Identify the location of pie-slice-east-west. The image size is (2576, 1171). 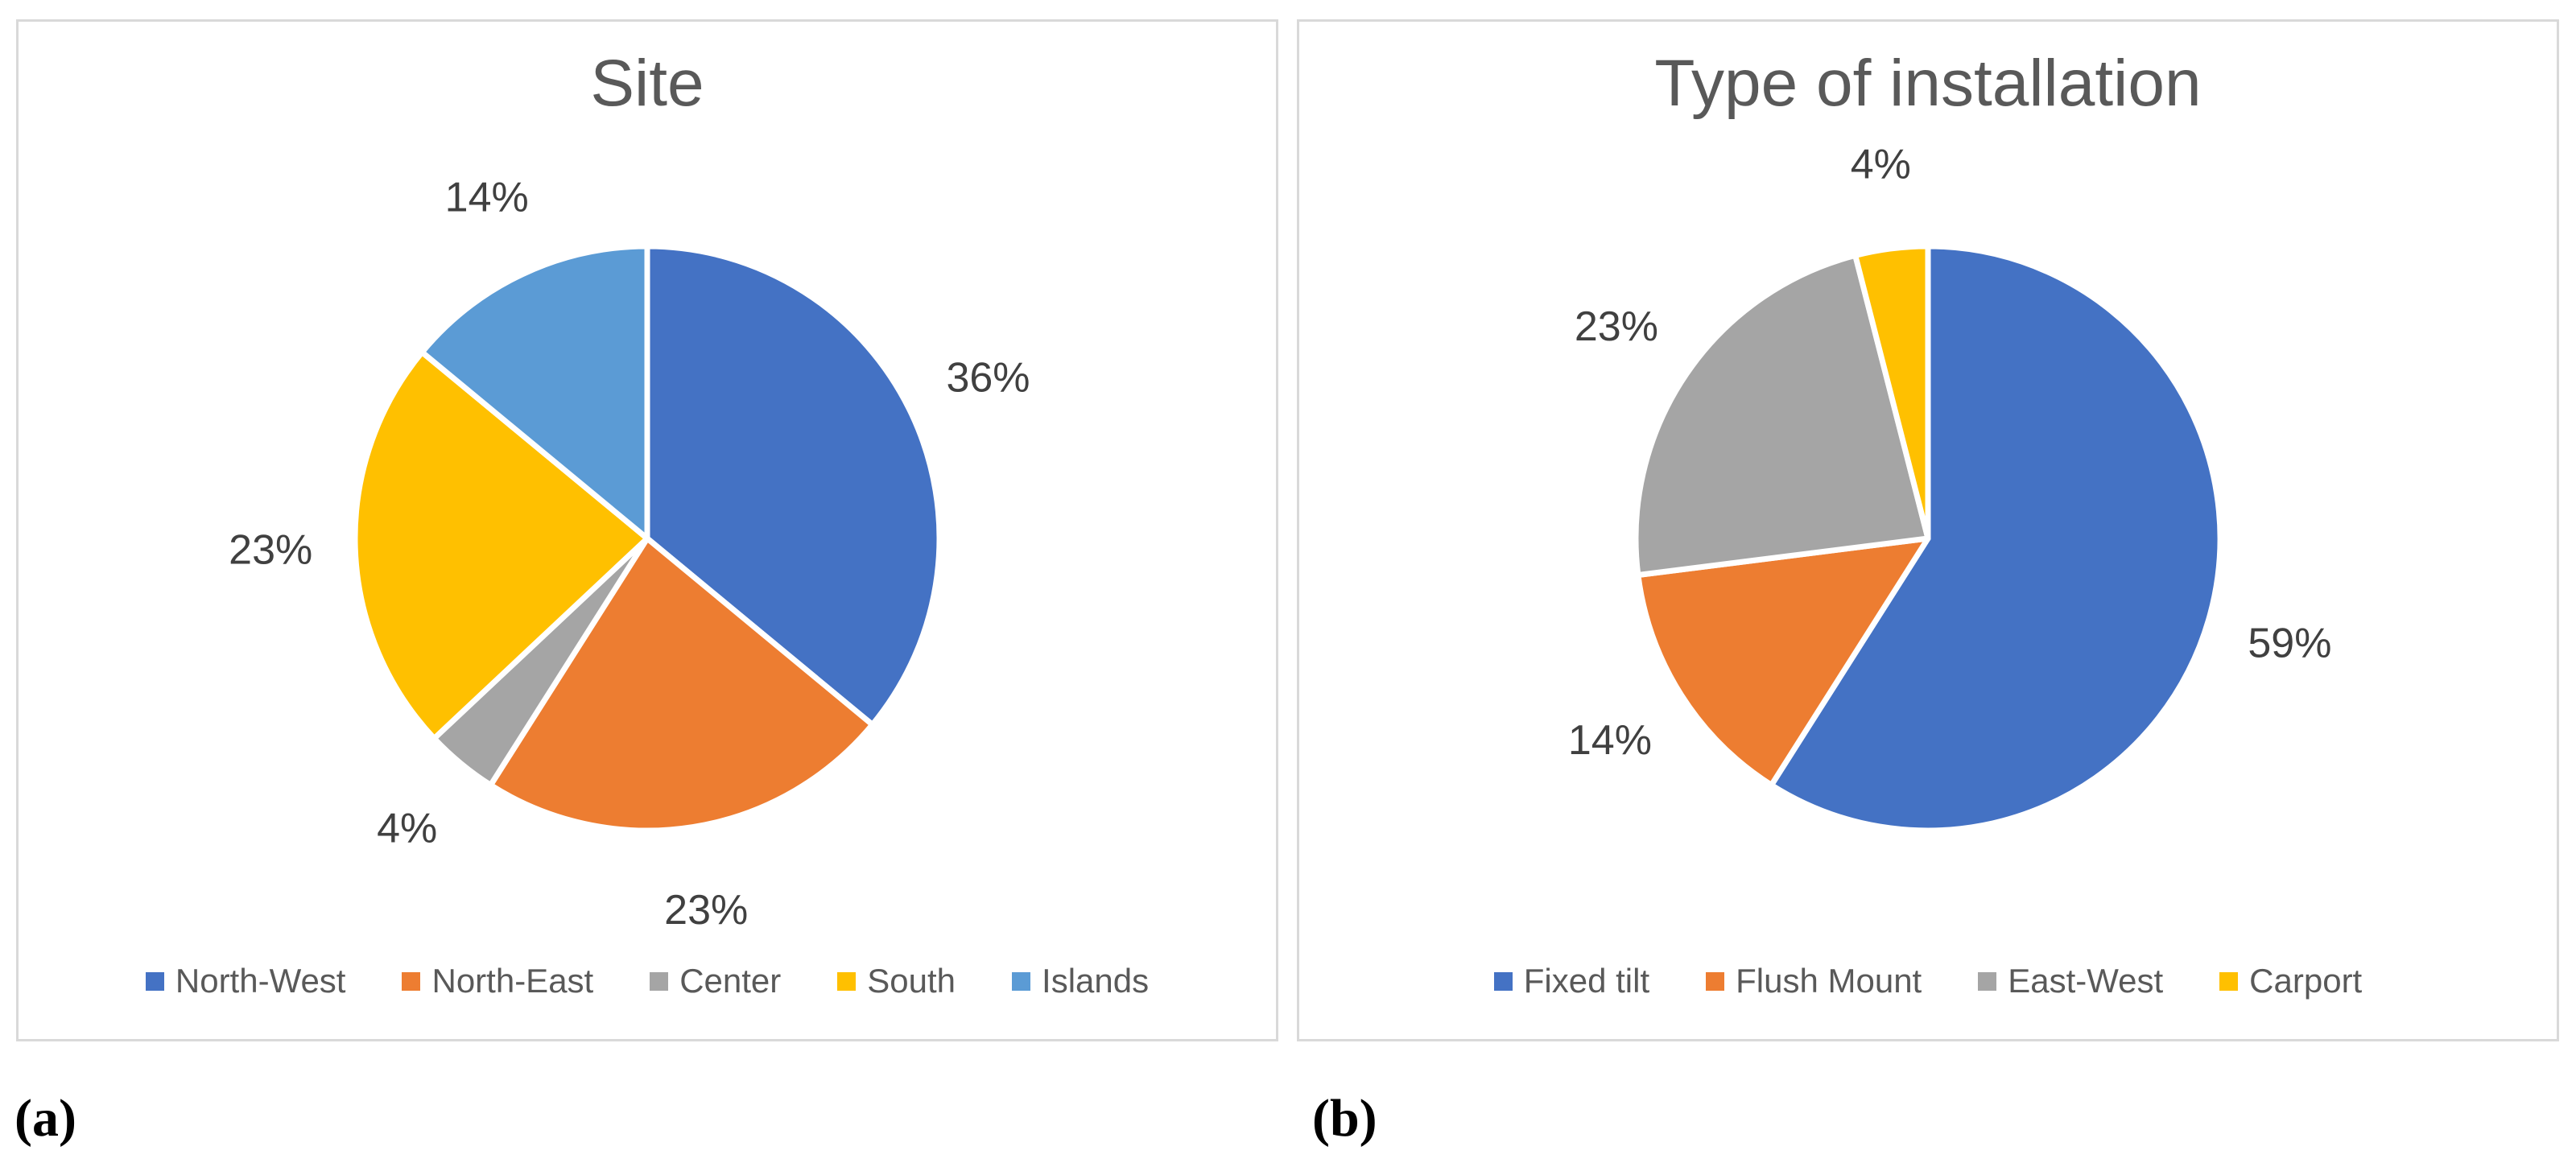
(1782, 415).